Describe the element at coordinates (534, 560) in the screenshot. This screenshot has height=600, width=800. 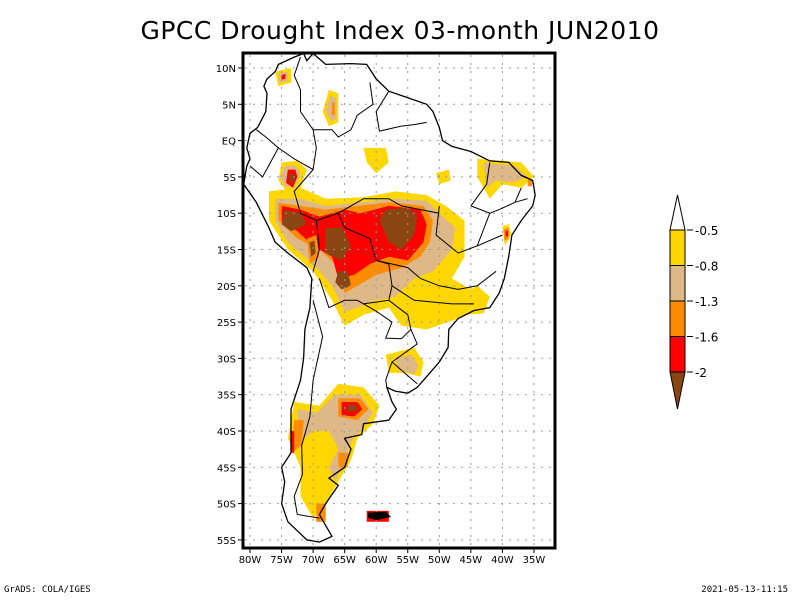
I see `lon-tick-label: 35W` at that location.